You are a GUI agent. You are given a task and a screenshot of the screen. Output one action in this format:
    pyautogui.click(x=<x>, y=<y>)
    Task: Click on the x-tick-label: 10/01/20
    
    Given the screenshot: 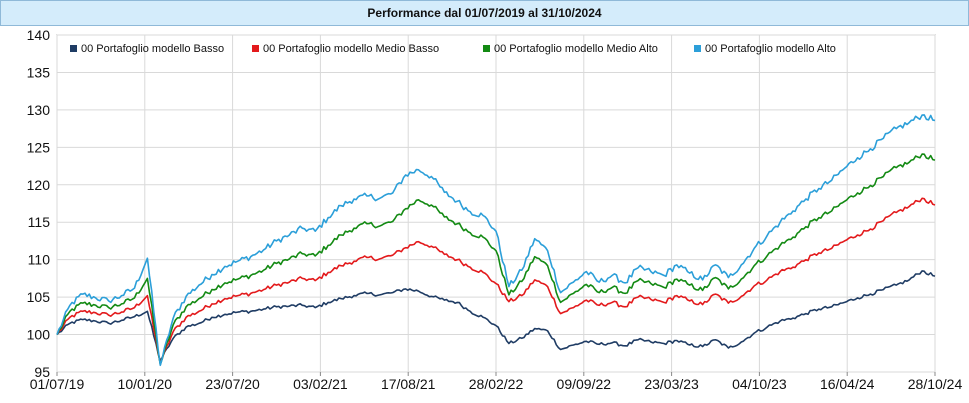 What is the action you would take?
    pyautogui.click(x=145, y=384)
    